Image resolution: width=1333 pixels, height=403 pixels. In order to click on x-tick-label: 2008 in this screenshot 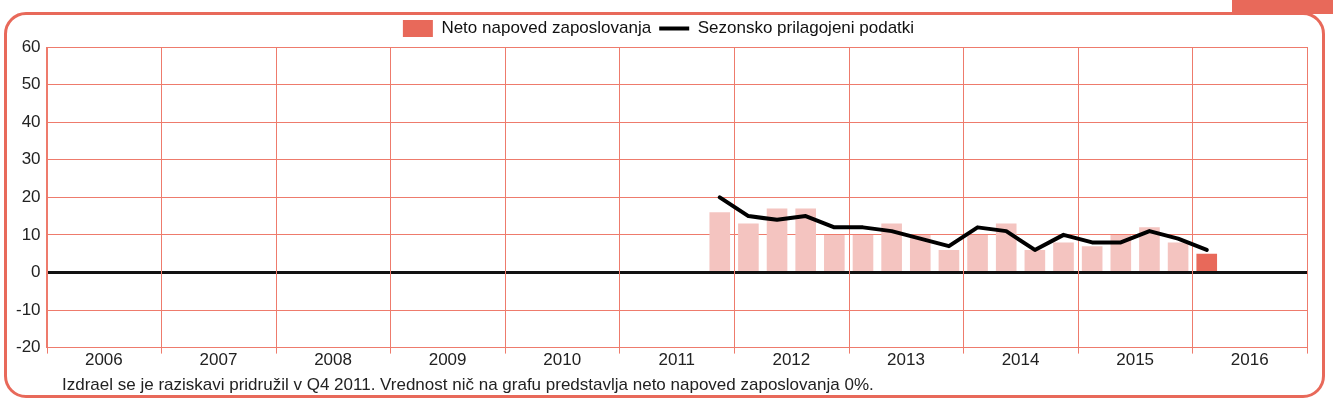, I will do `click(333, 360)`.